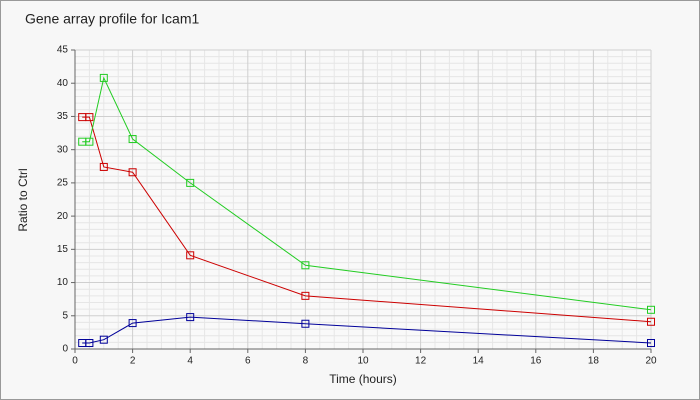  Describe the element at coordinates (363, 379) in the screenshot. I see `x-axis-label: Time (hours)` at that location.